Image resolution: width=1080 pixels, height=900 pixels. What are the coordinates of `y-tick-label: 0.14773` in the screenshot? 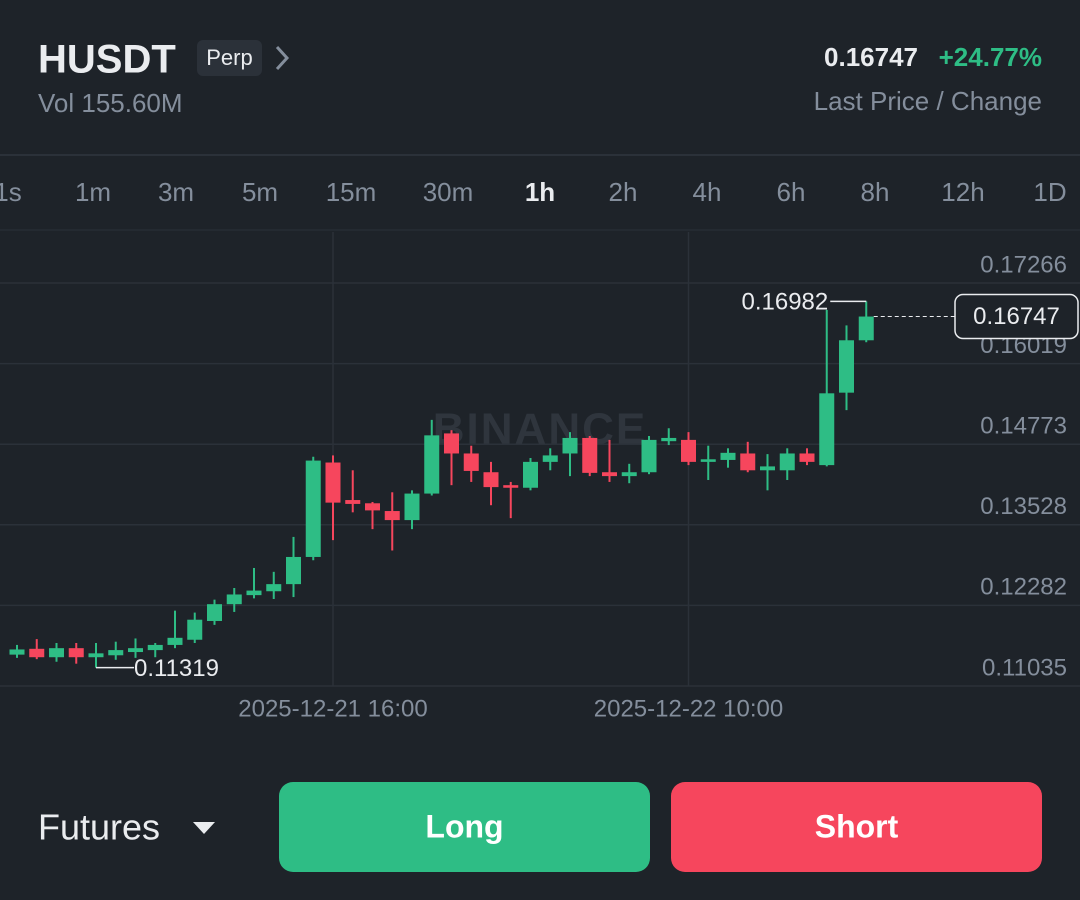 It's located at (1023, 426).